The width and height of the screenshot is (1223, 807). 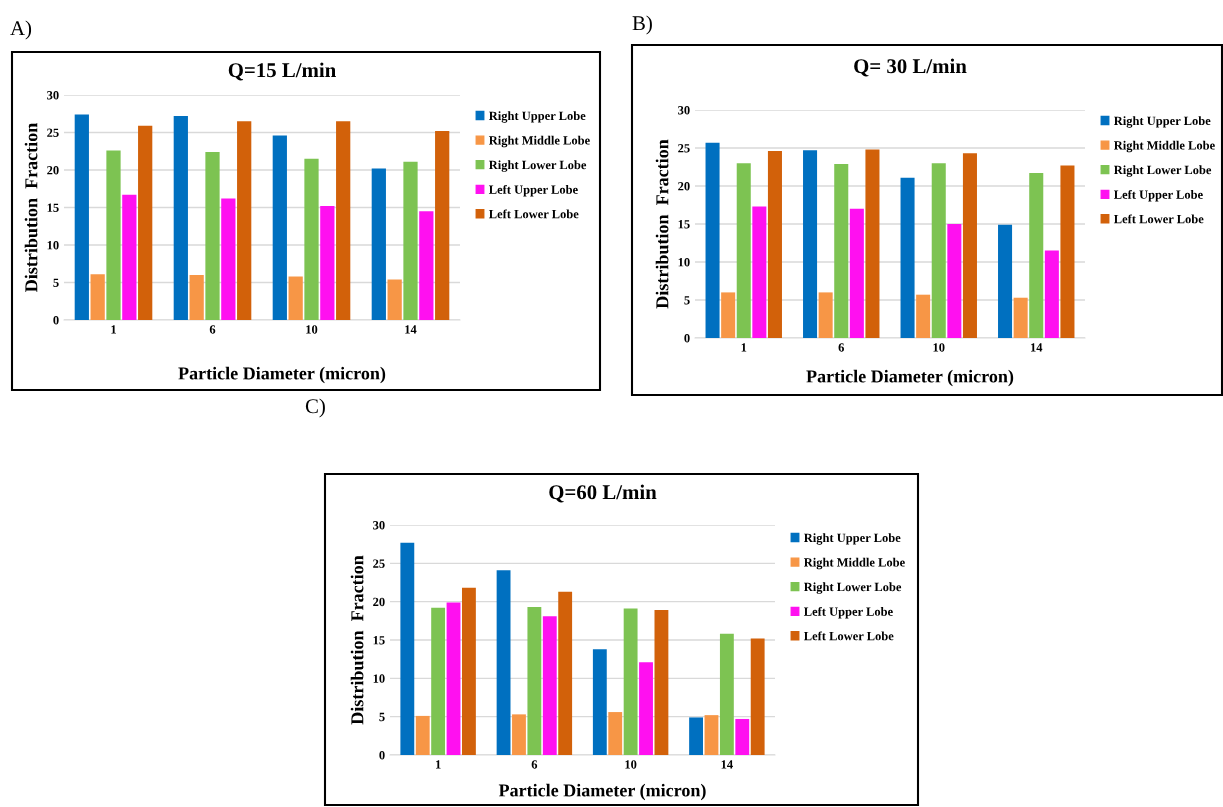 What do you see at coordinates (282, 71) in the screenshot?
I see `chart-title: Q=15 L/min` at bounding box center [282, 71].